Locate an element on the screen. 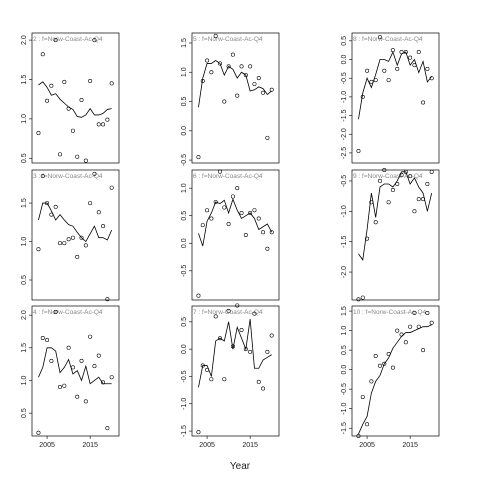 The height and width of the screenshot is (480, 480). y-tick-label: -2.5 is located at coordinates (344, 153).